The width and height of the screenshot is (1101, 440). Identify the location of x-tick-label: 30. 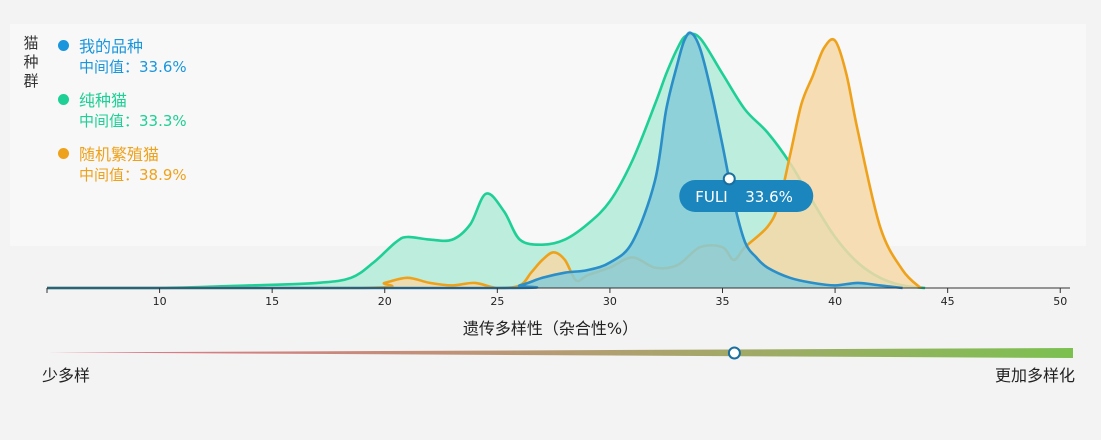
(610, 301).